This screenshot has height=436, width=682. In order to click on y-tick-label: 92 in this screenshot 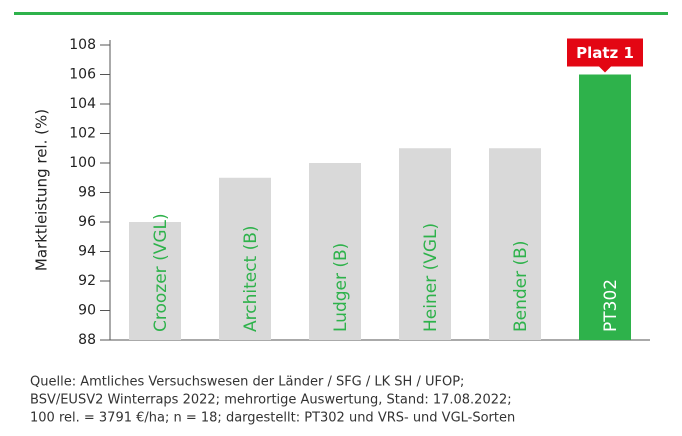, I will do `click(87, 281)`.